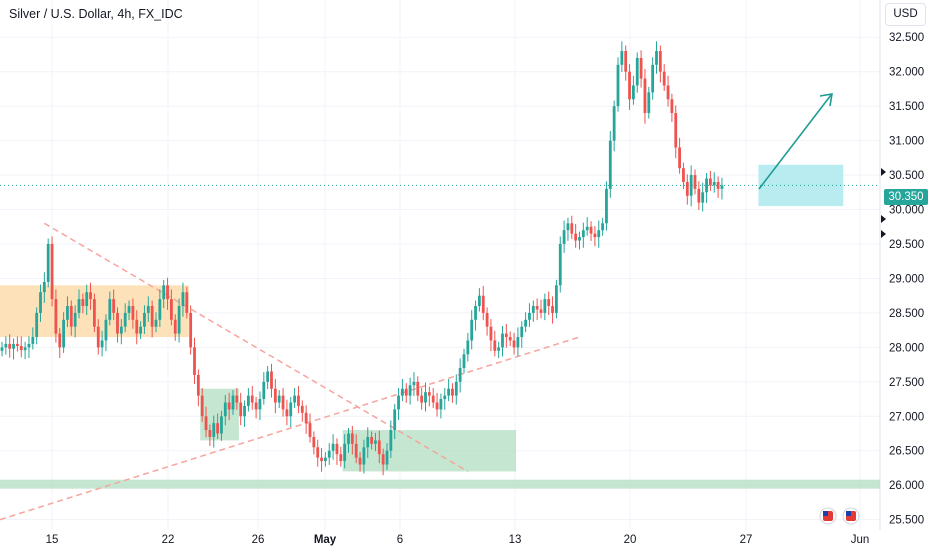 The width and height of the screenshot is (932, 550). Describe the element at coordinates (826, 100) in the screenshot. I see `arrow-head-icon` at that location.